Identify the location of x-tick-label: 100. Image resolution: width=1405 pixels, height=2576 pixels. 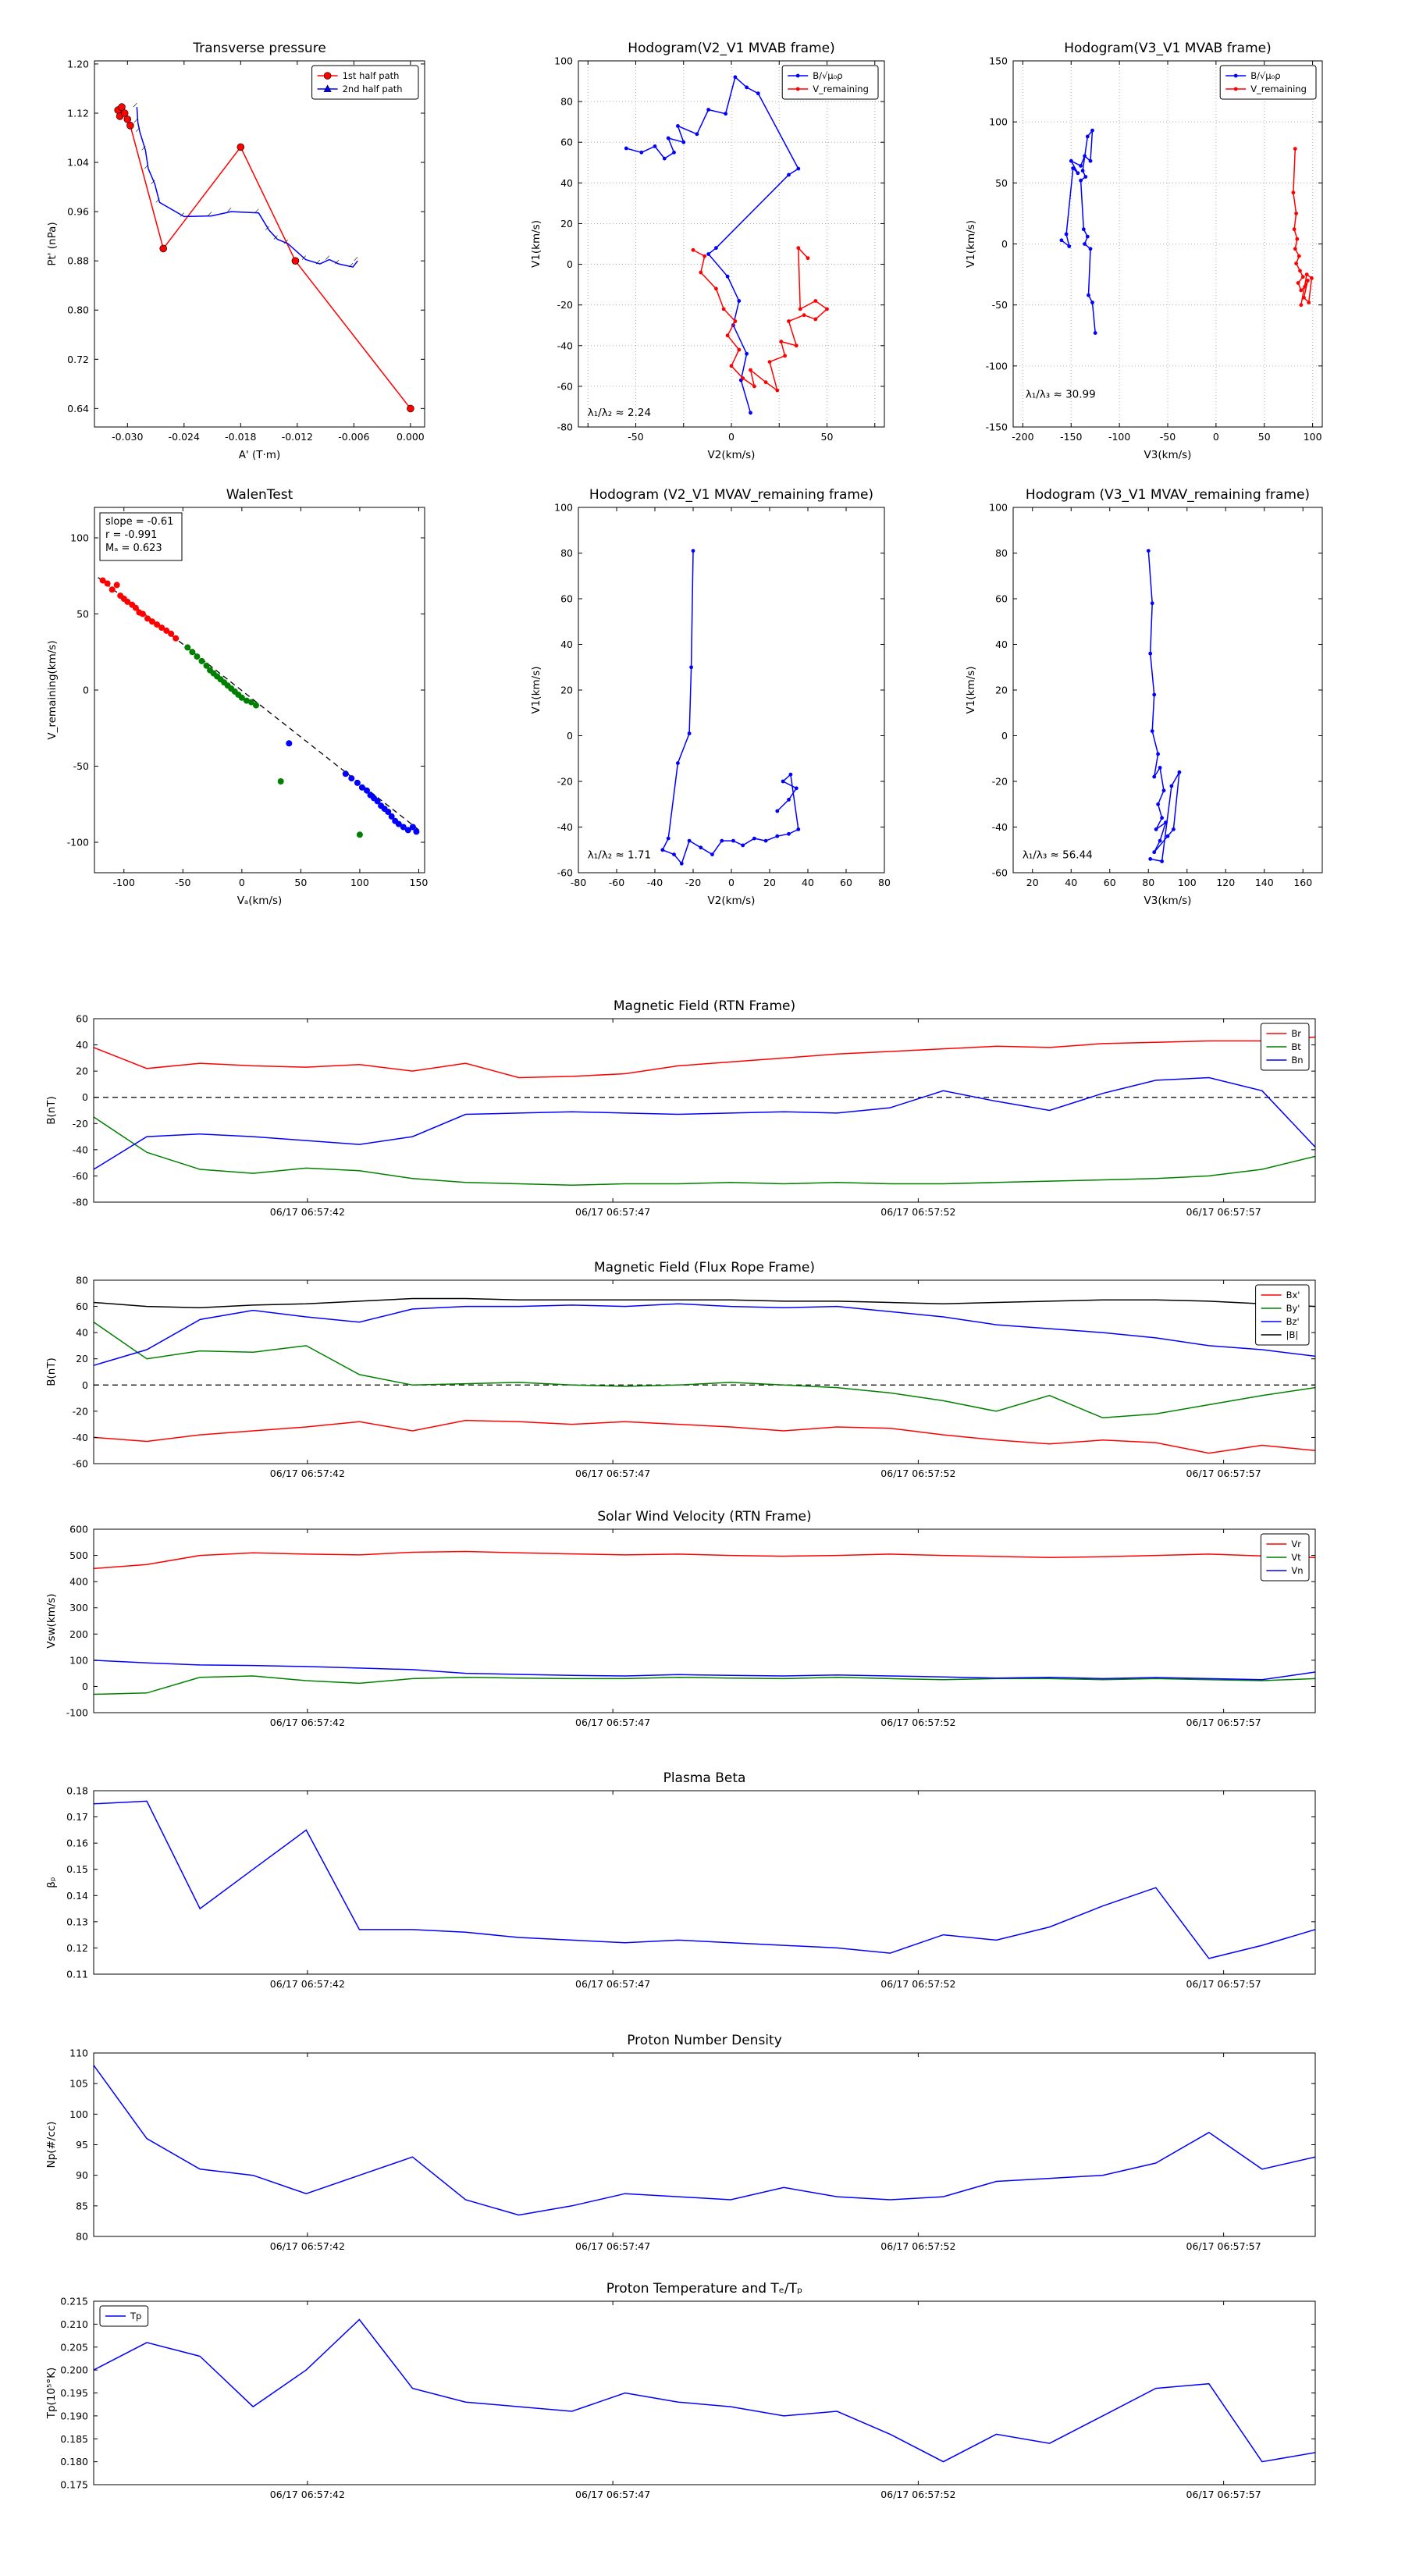
(1187, 882).